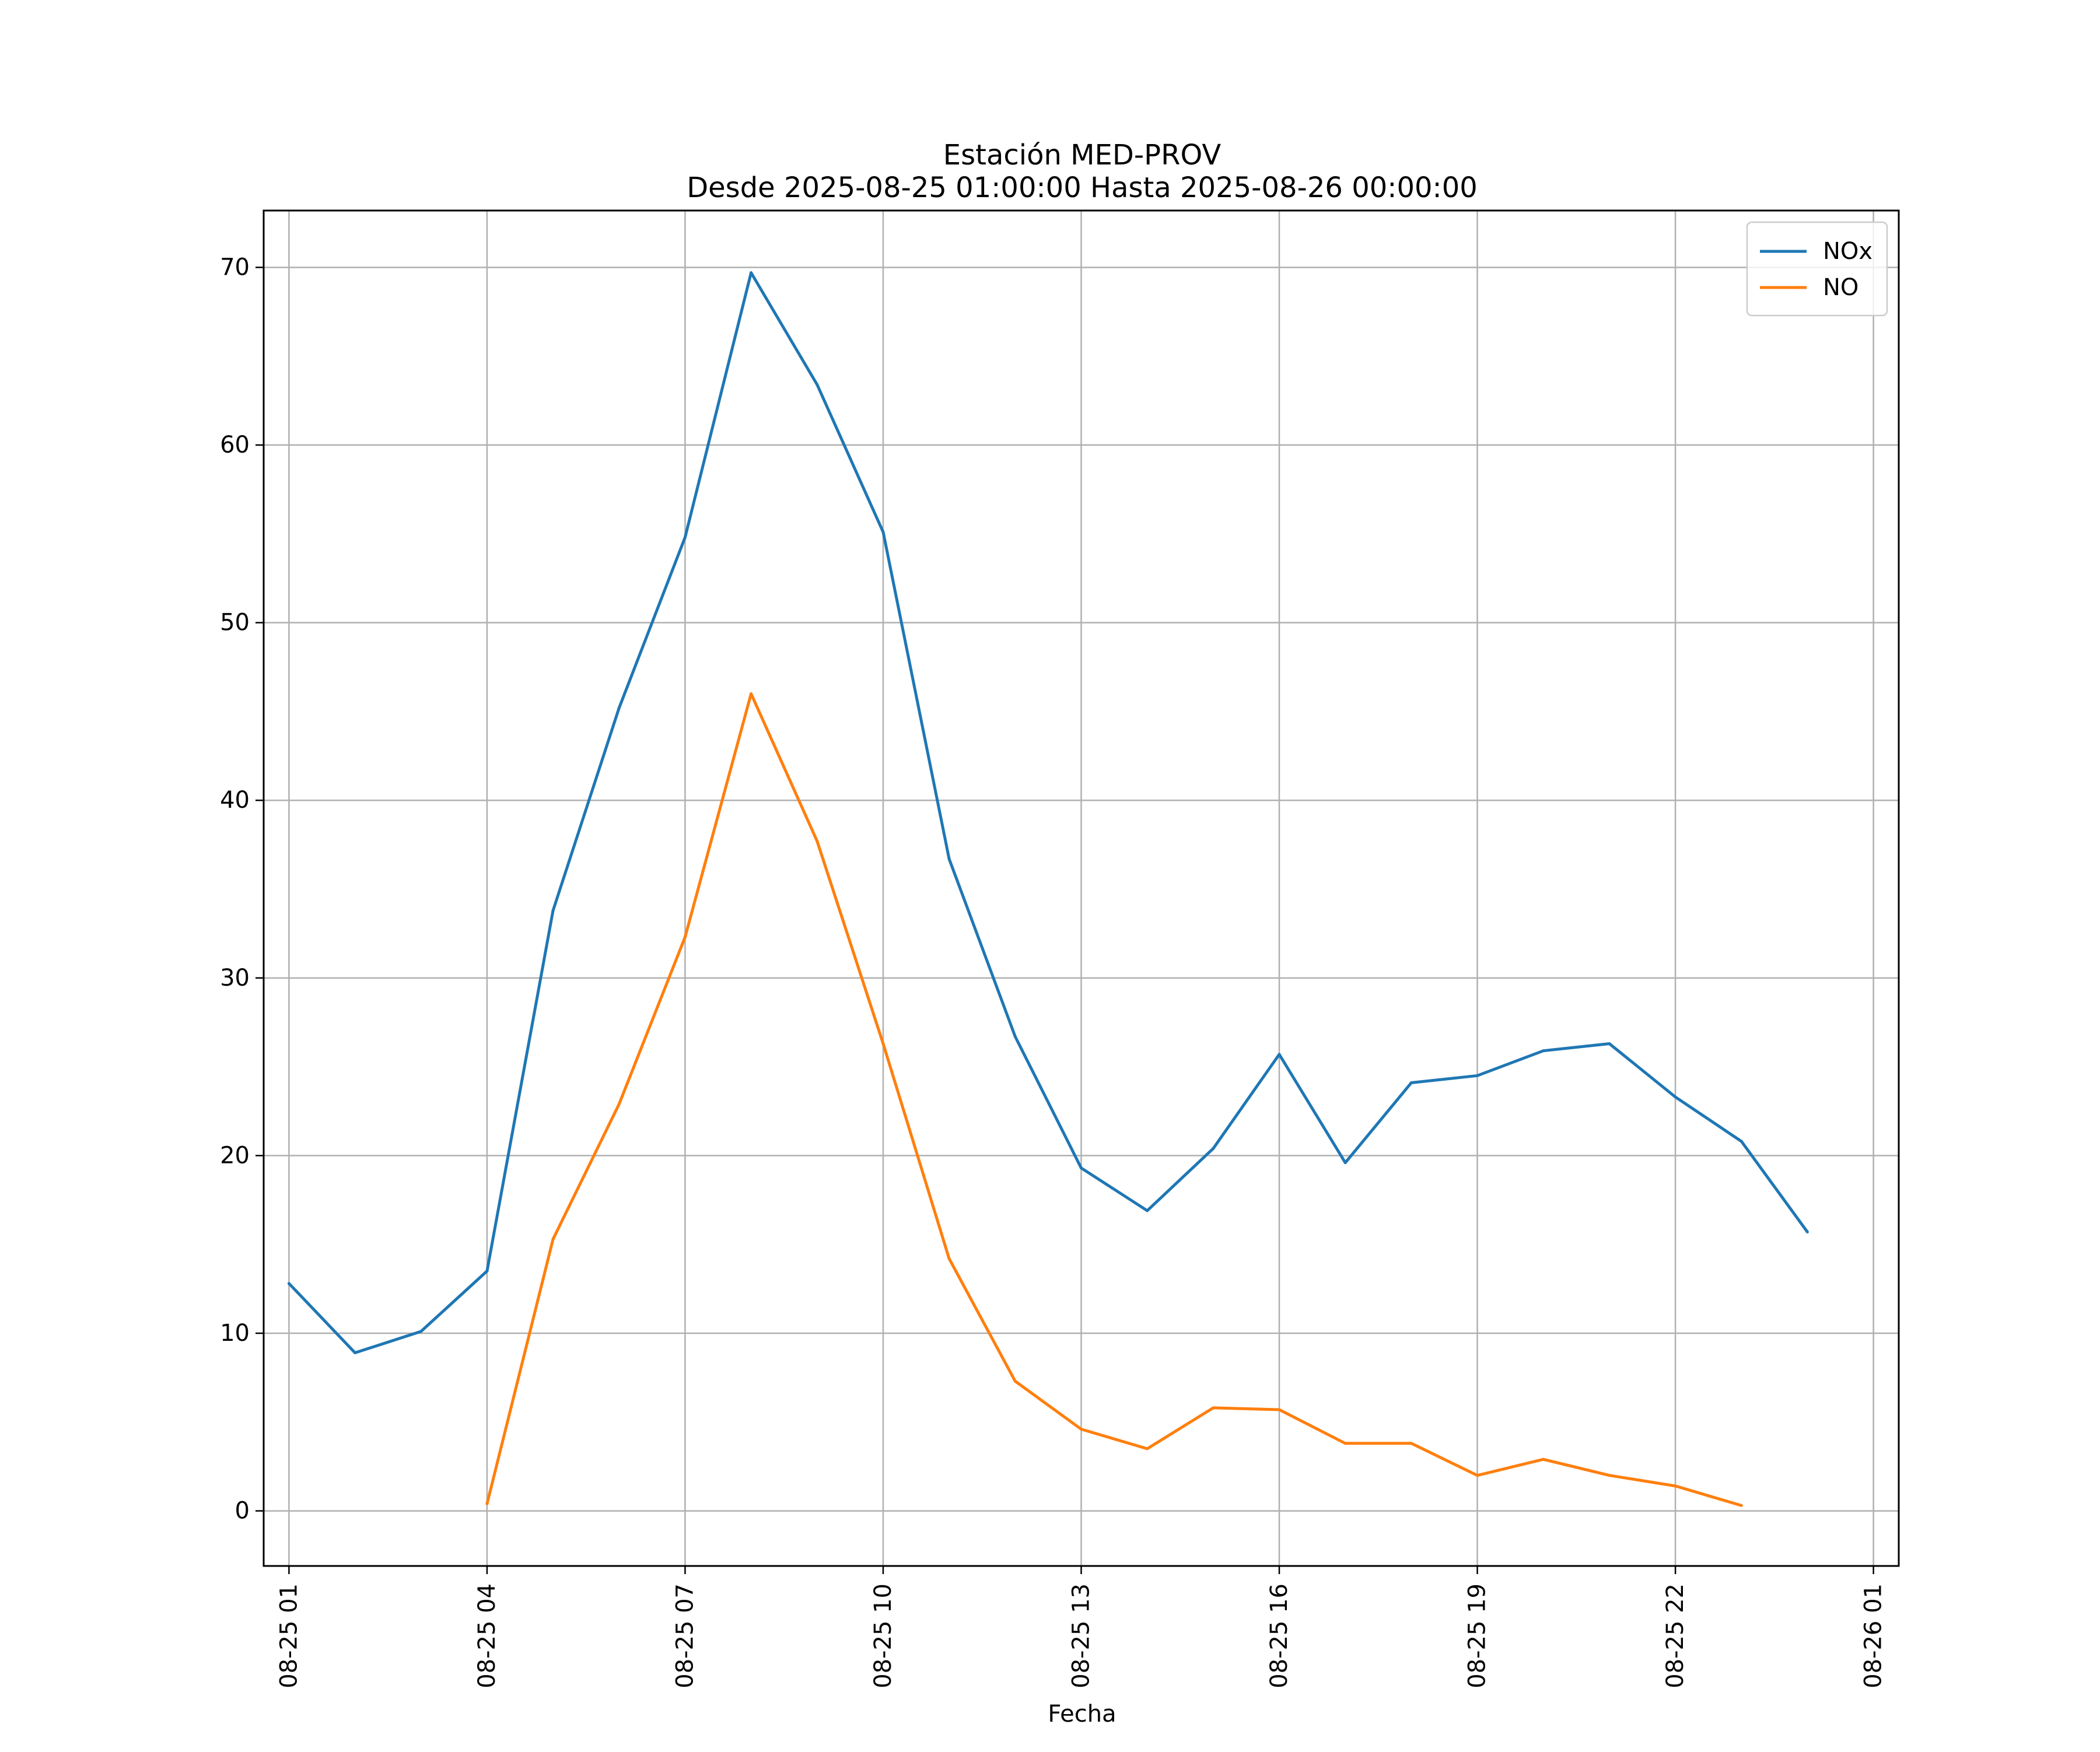  I want to click on y-tick-label: 0, so click(242, 1511).